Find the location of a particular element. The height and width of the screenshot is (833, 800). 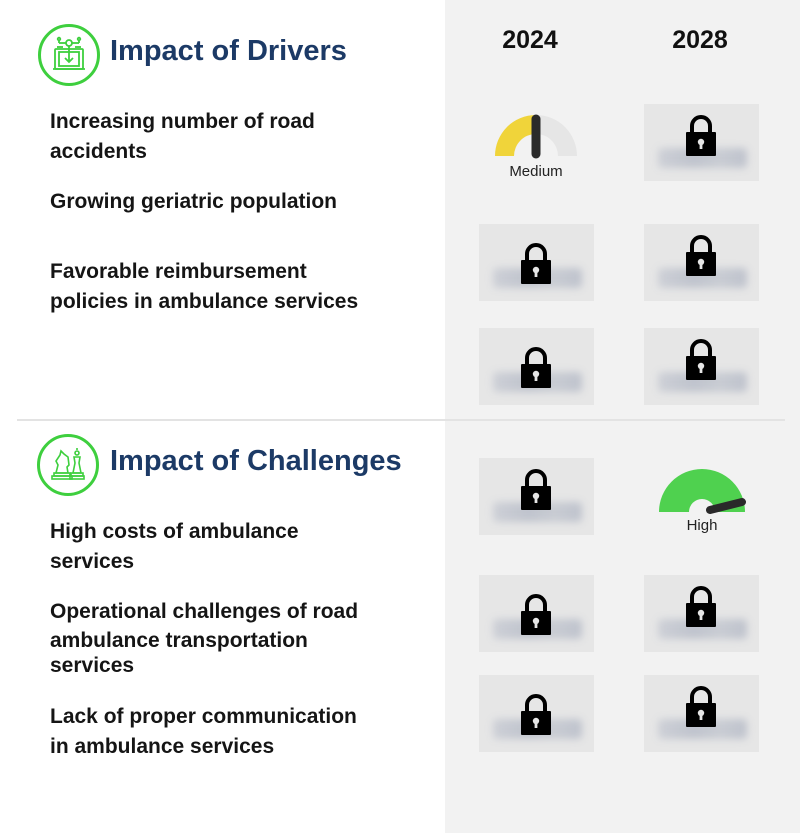

driver-item-road-accidents: Increasing number of road accidents is located at coordinates (230, 137).